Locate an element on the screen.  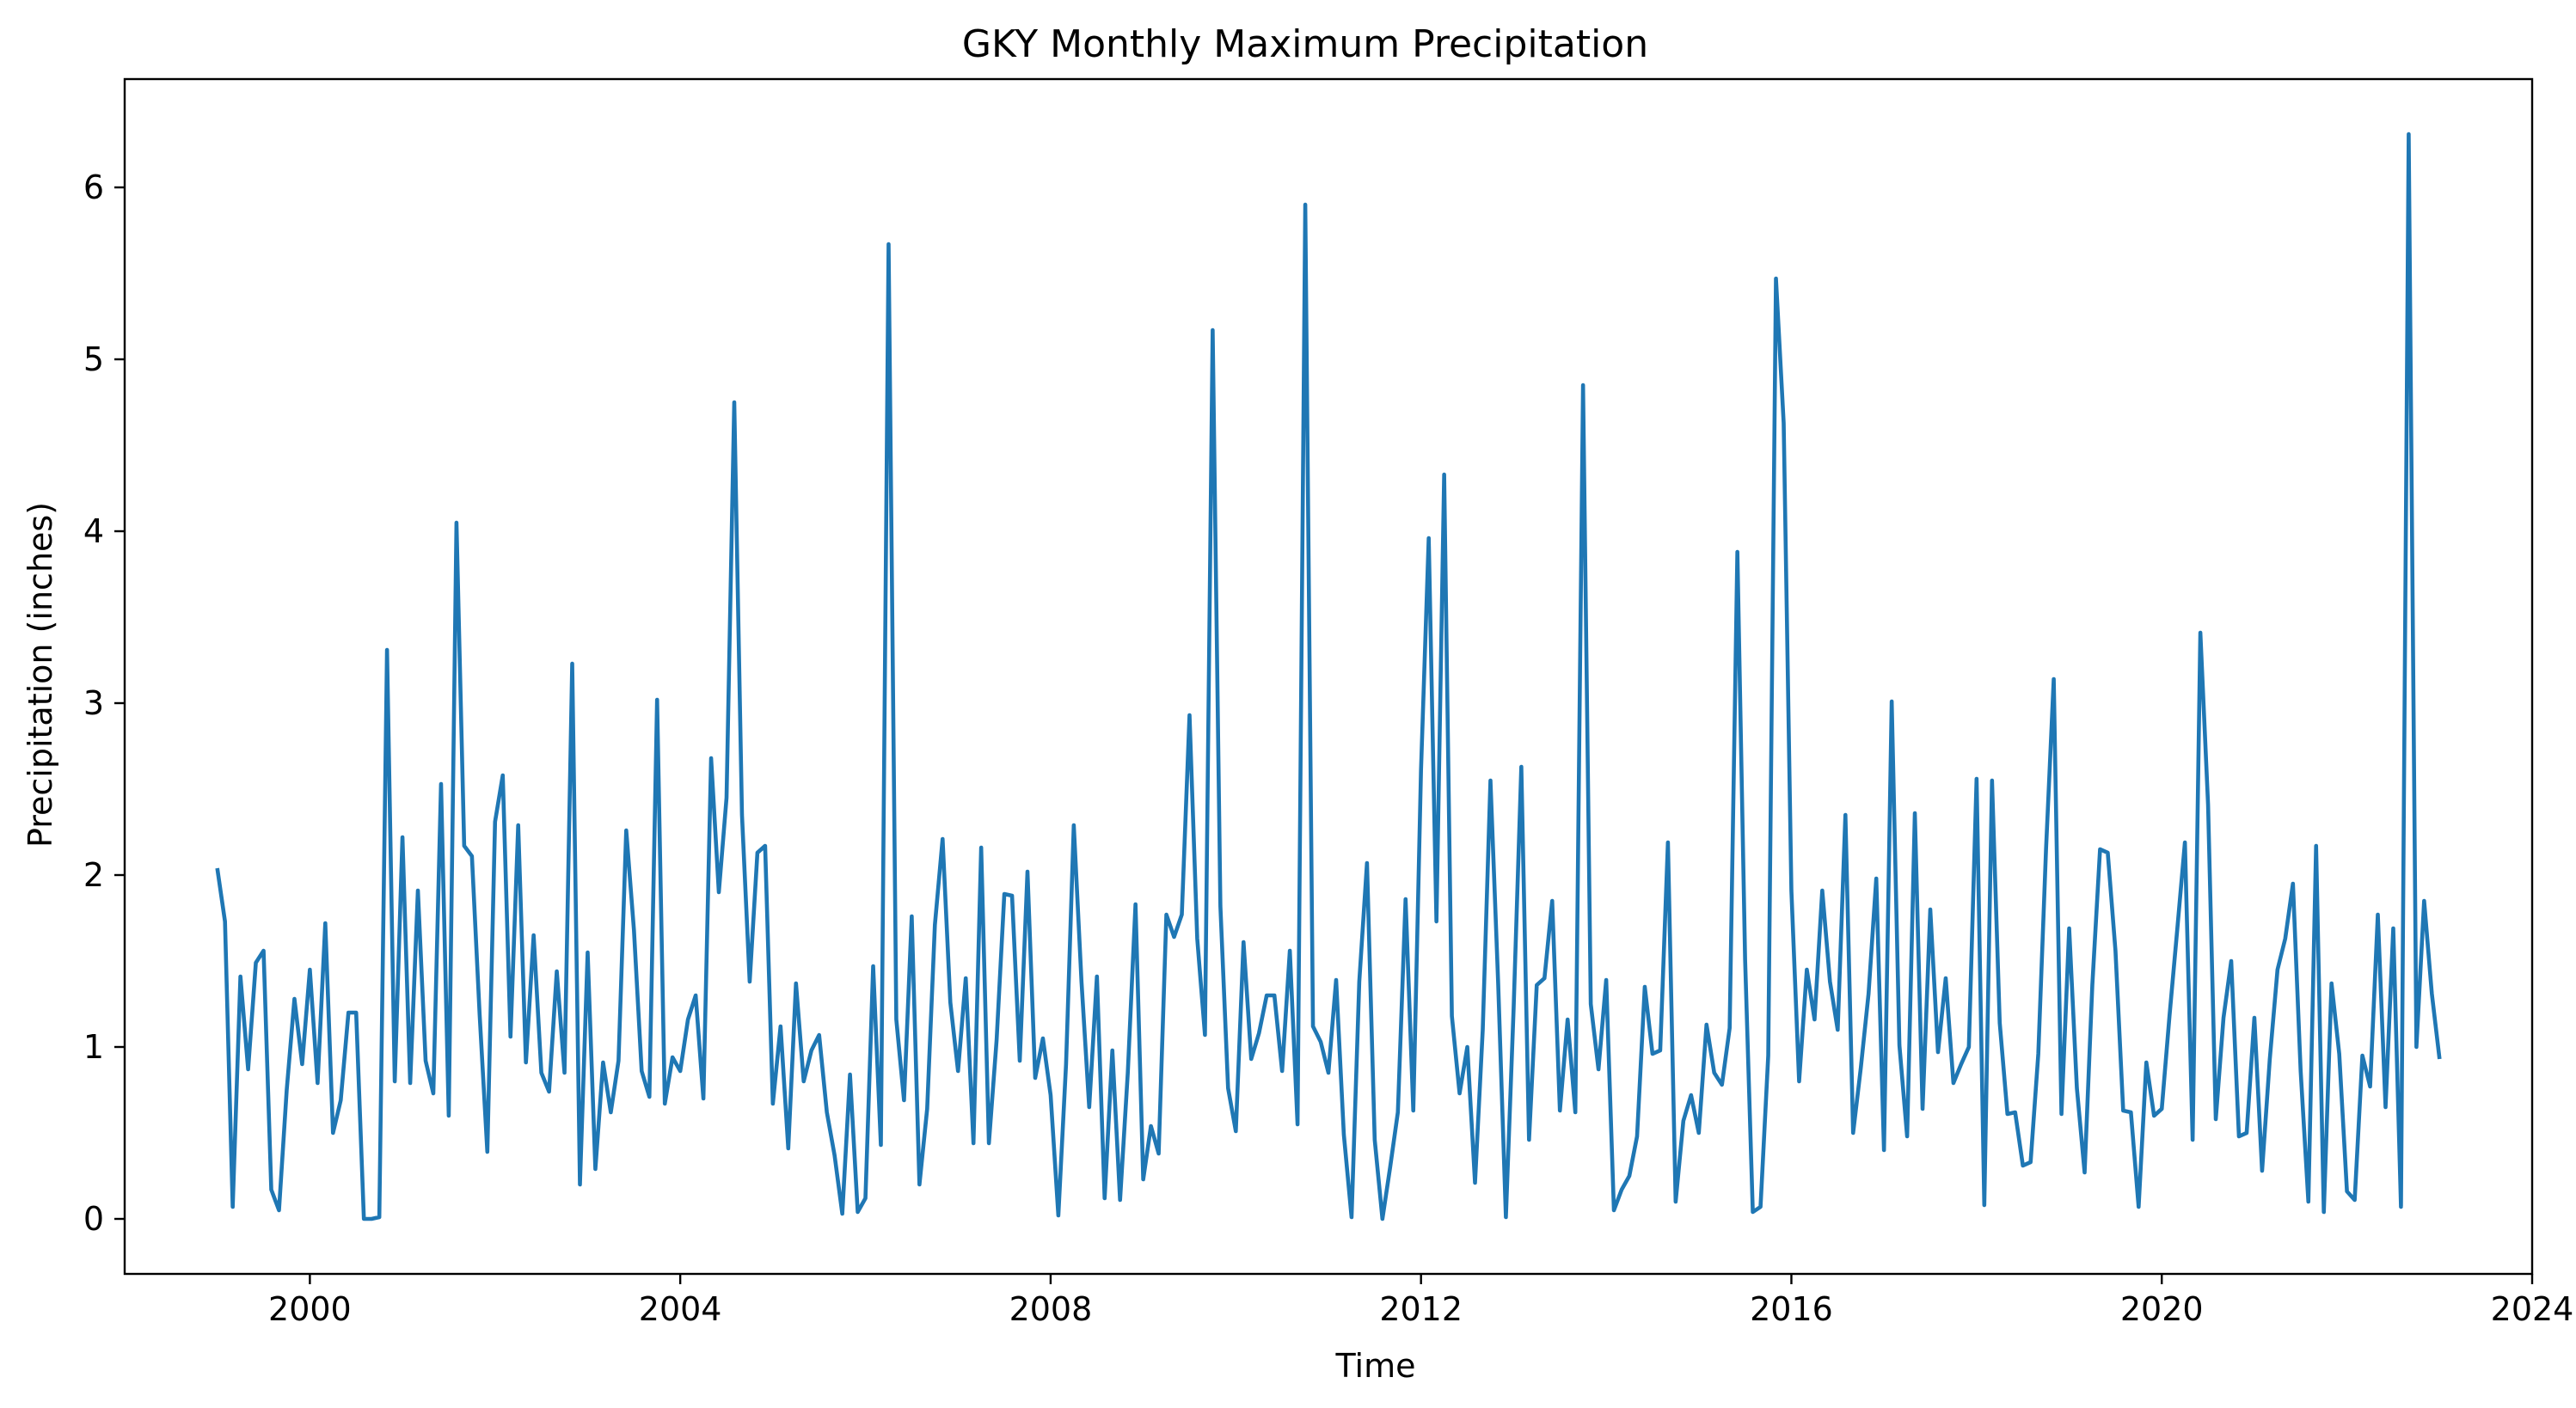
y-tick-label: 5 is located at coordinates (93, 359).